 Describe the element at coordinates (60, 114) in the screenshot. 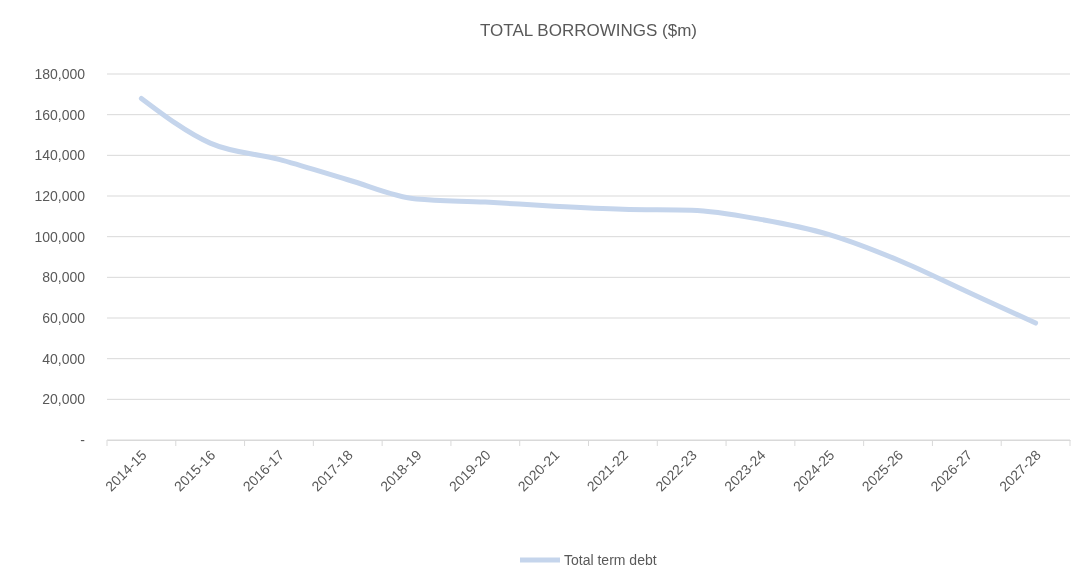

I see `y-tick-label: 160,000` at that location.